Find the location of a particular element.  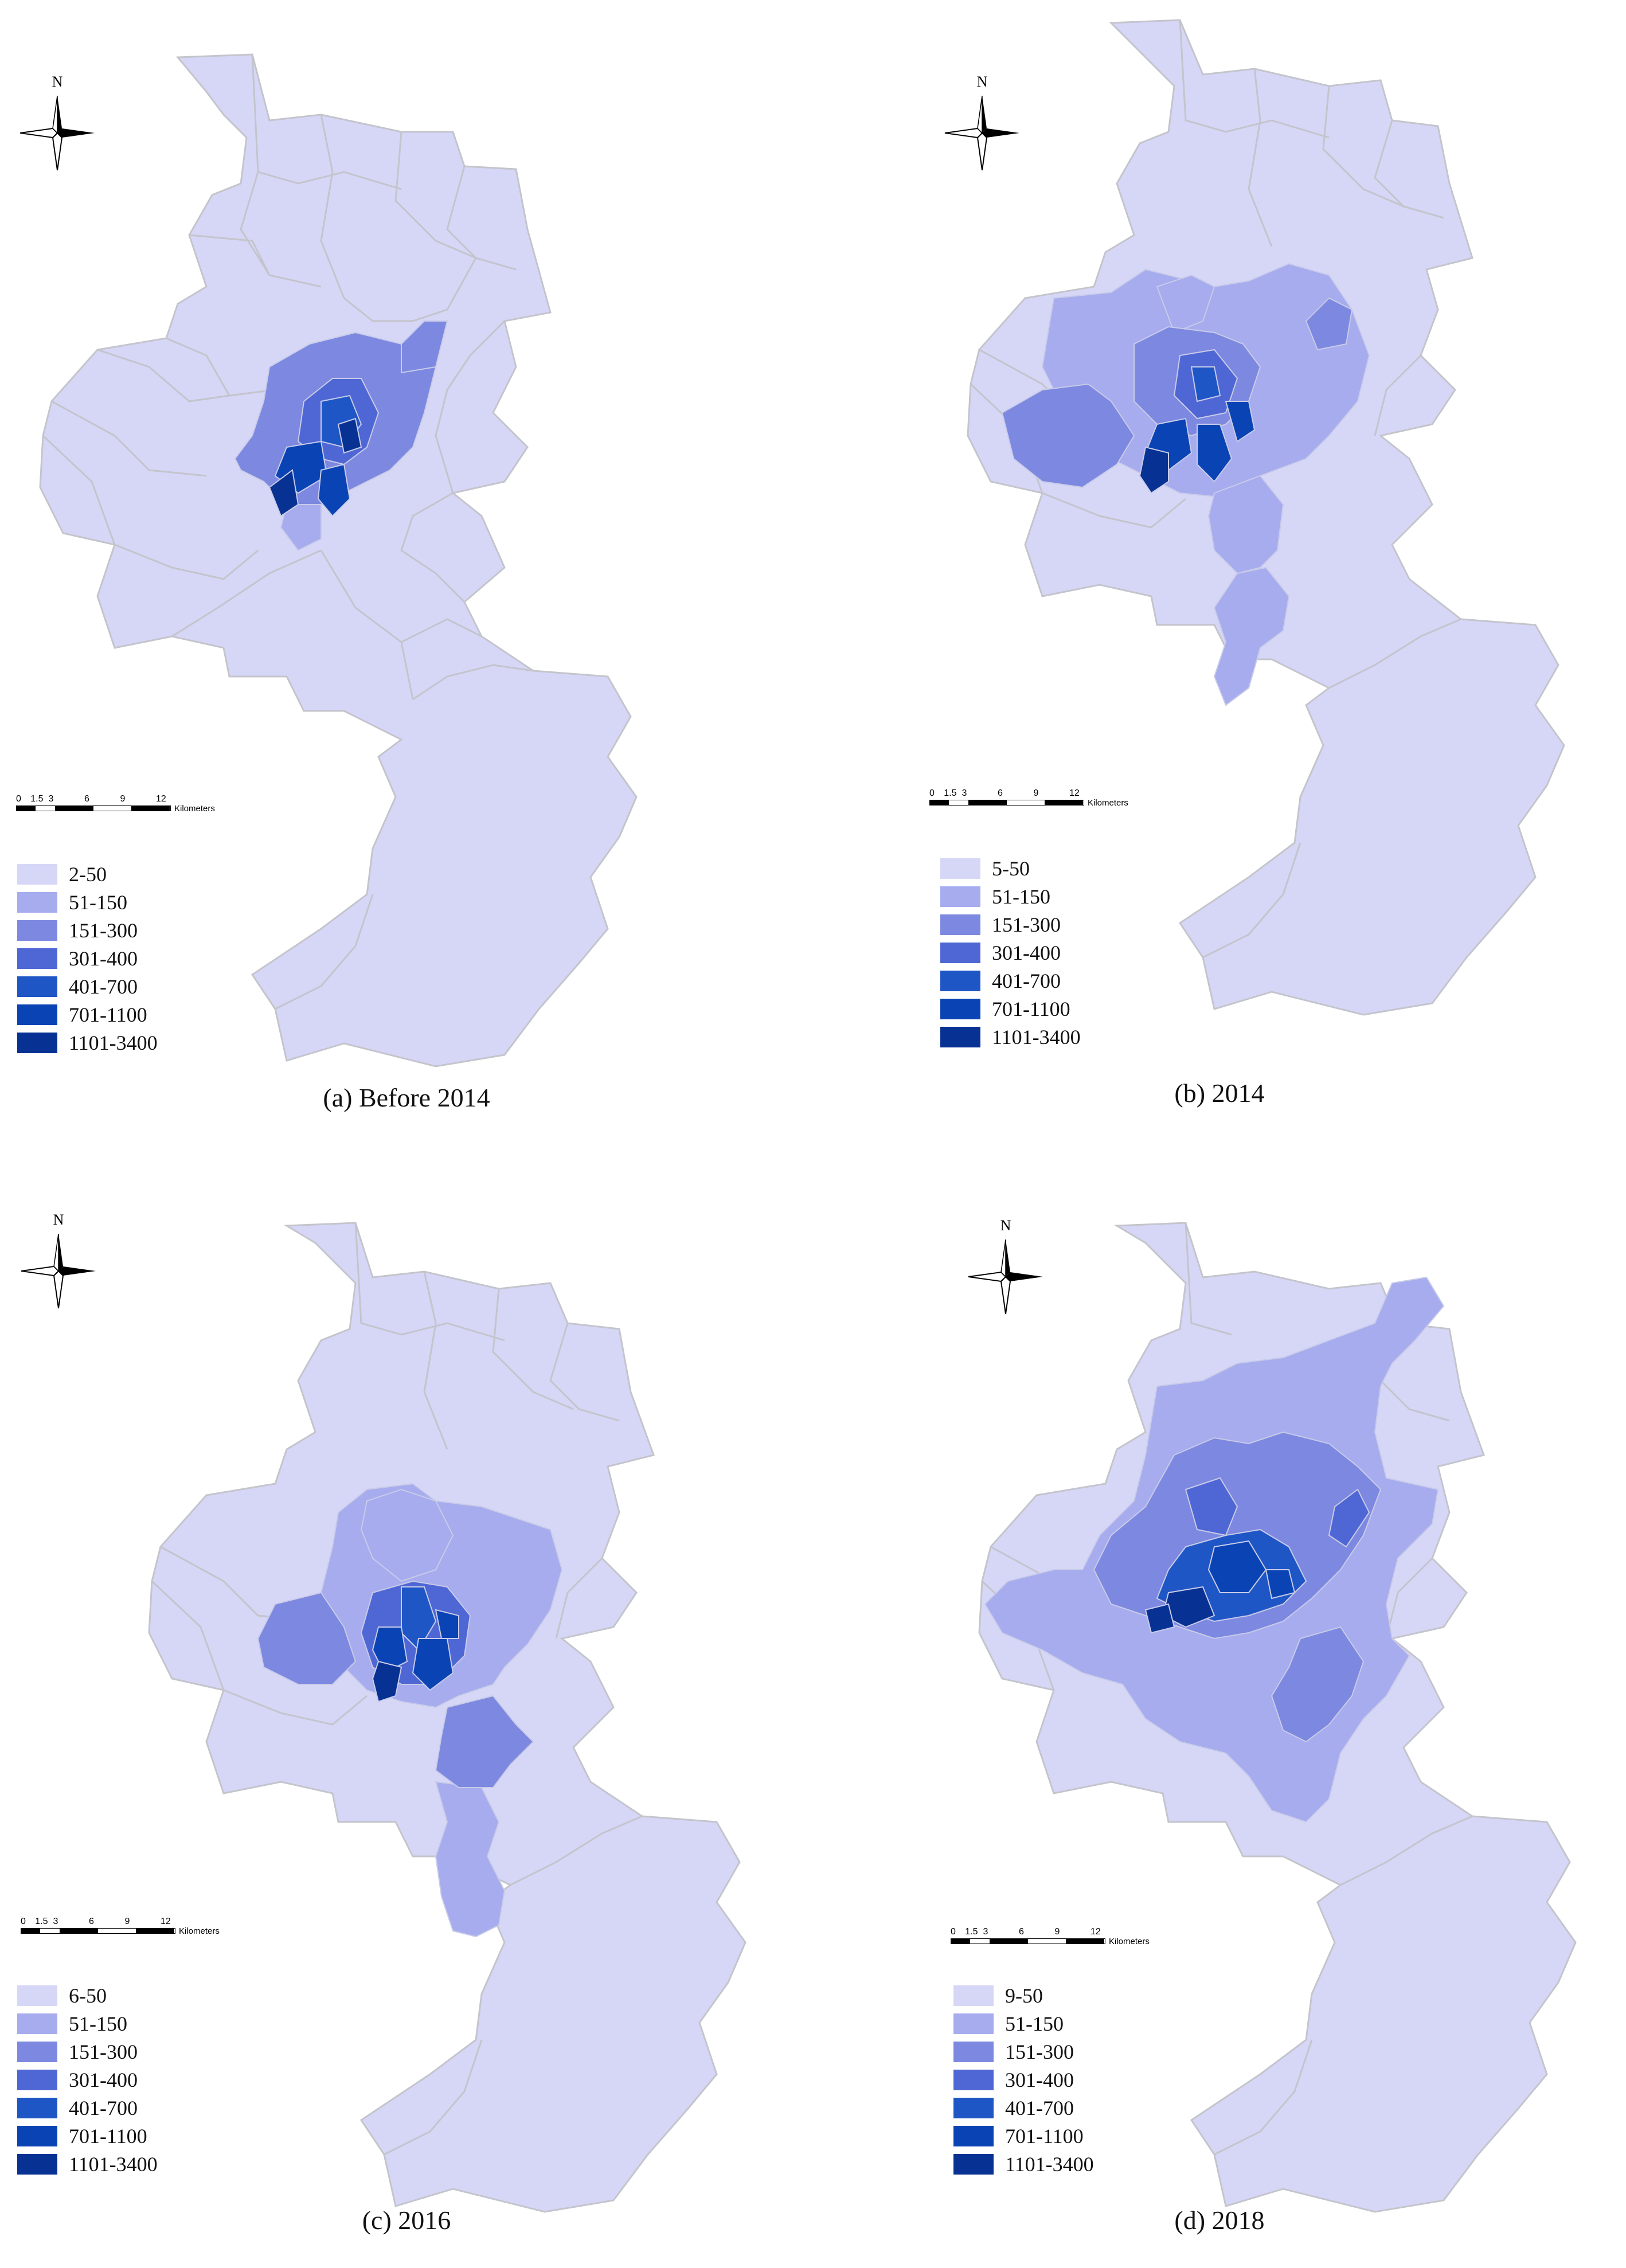

legend-item: 1101-3400 is located at coordinates (120, 1043).